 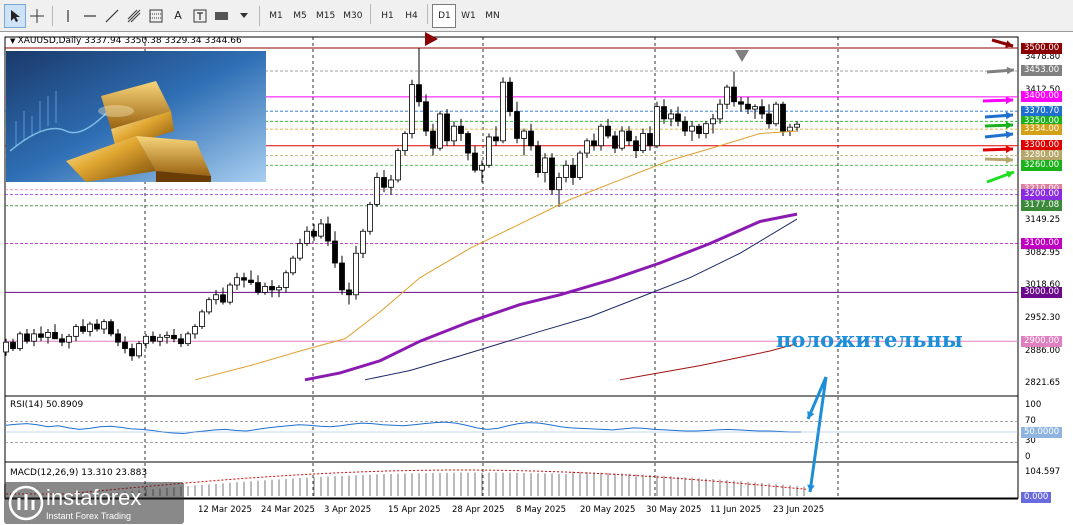 I want to click on cursor-icon, so click(x=15, y=15).